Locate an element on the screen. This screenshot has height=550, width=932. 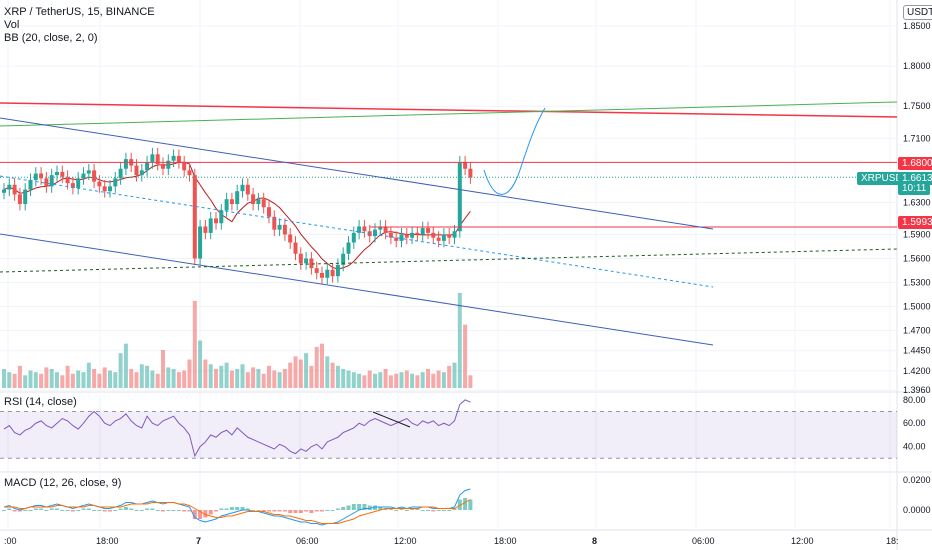
volume-indicator-label: Vol is located at coordinates (12, 25).